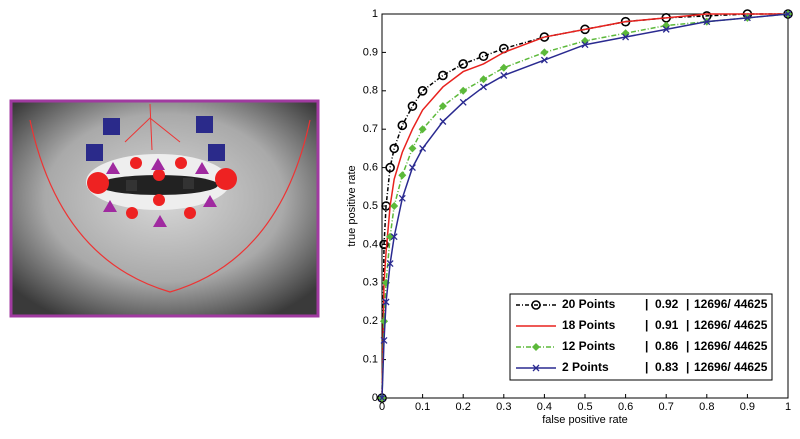 The image size is (800, 439). What do you see at coordinates (589, 346) in the screenshot?
I see `legend-label: 12 Points` at bounding box center [589, 346].